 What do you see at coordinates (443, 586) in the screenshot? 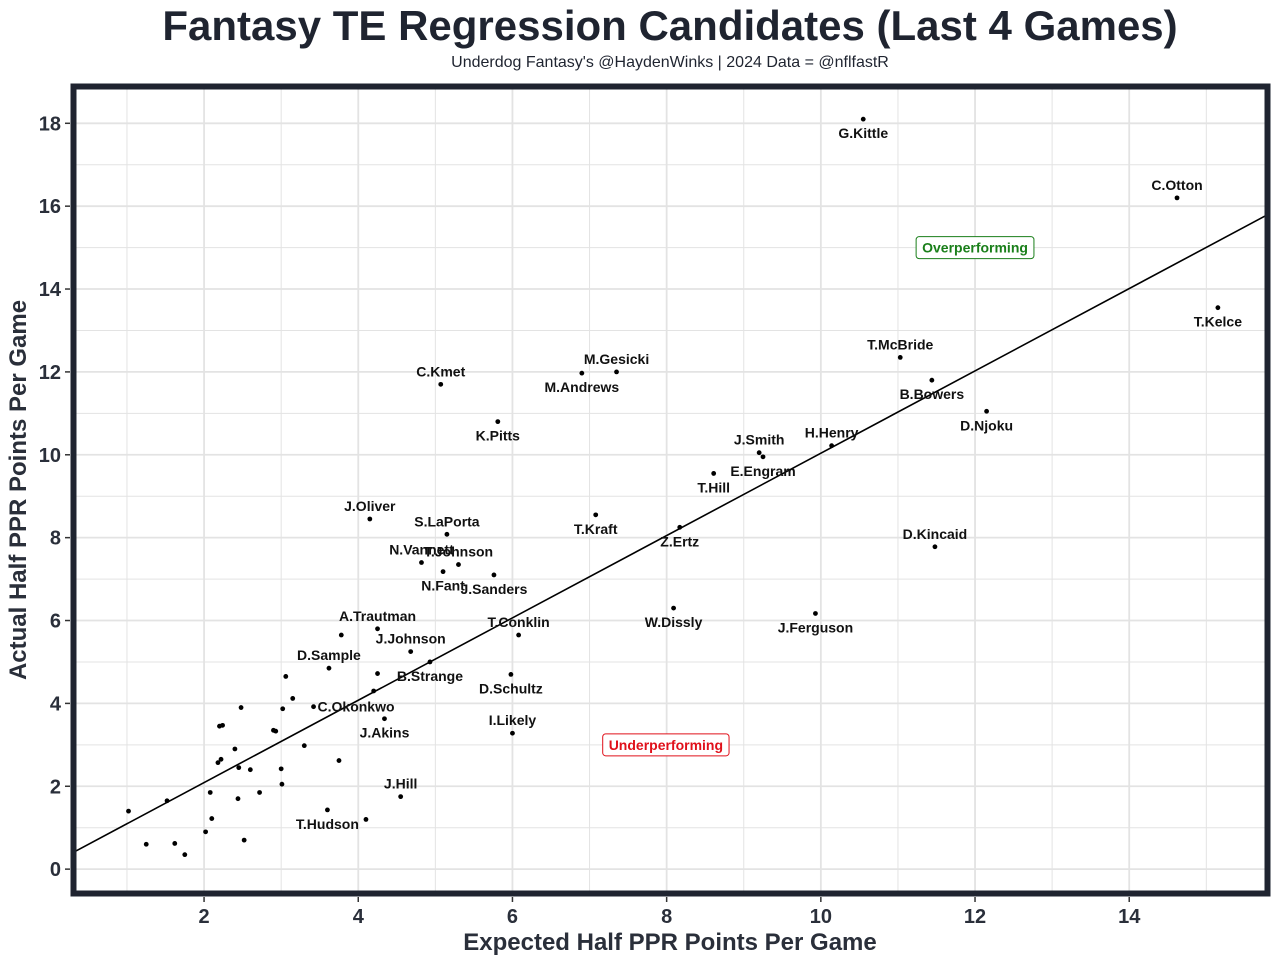
I see `point-label: N.Fant` at bounding box center [443, 586].